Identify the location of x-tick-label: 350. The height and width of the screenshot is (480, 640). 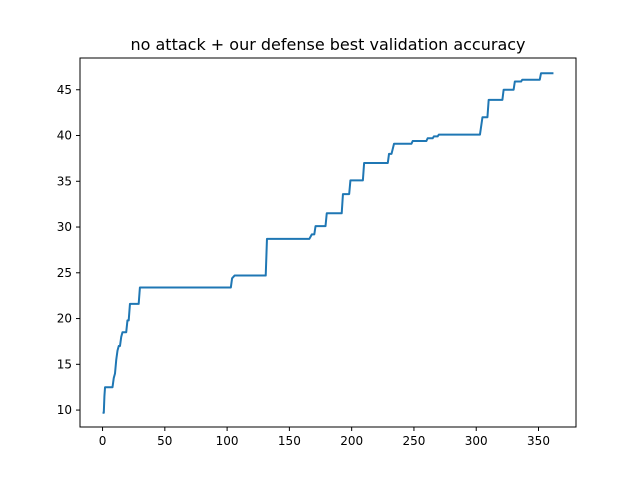
(538, 441).